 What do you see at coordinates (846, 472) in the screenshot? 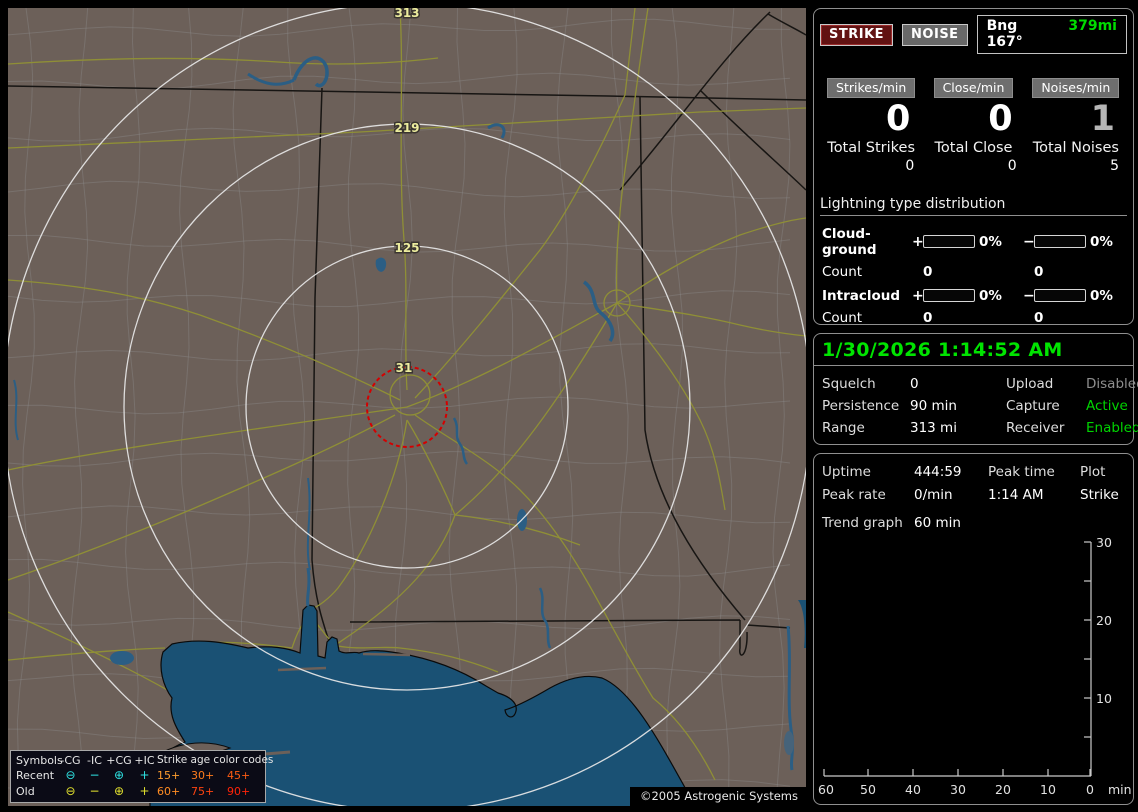
I see `uptime-label: Uptime` at bounding box center [846, 472].